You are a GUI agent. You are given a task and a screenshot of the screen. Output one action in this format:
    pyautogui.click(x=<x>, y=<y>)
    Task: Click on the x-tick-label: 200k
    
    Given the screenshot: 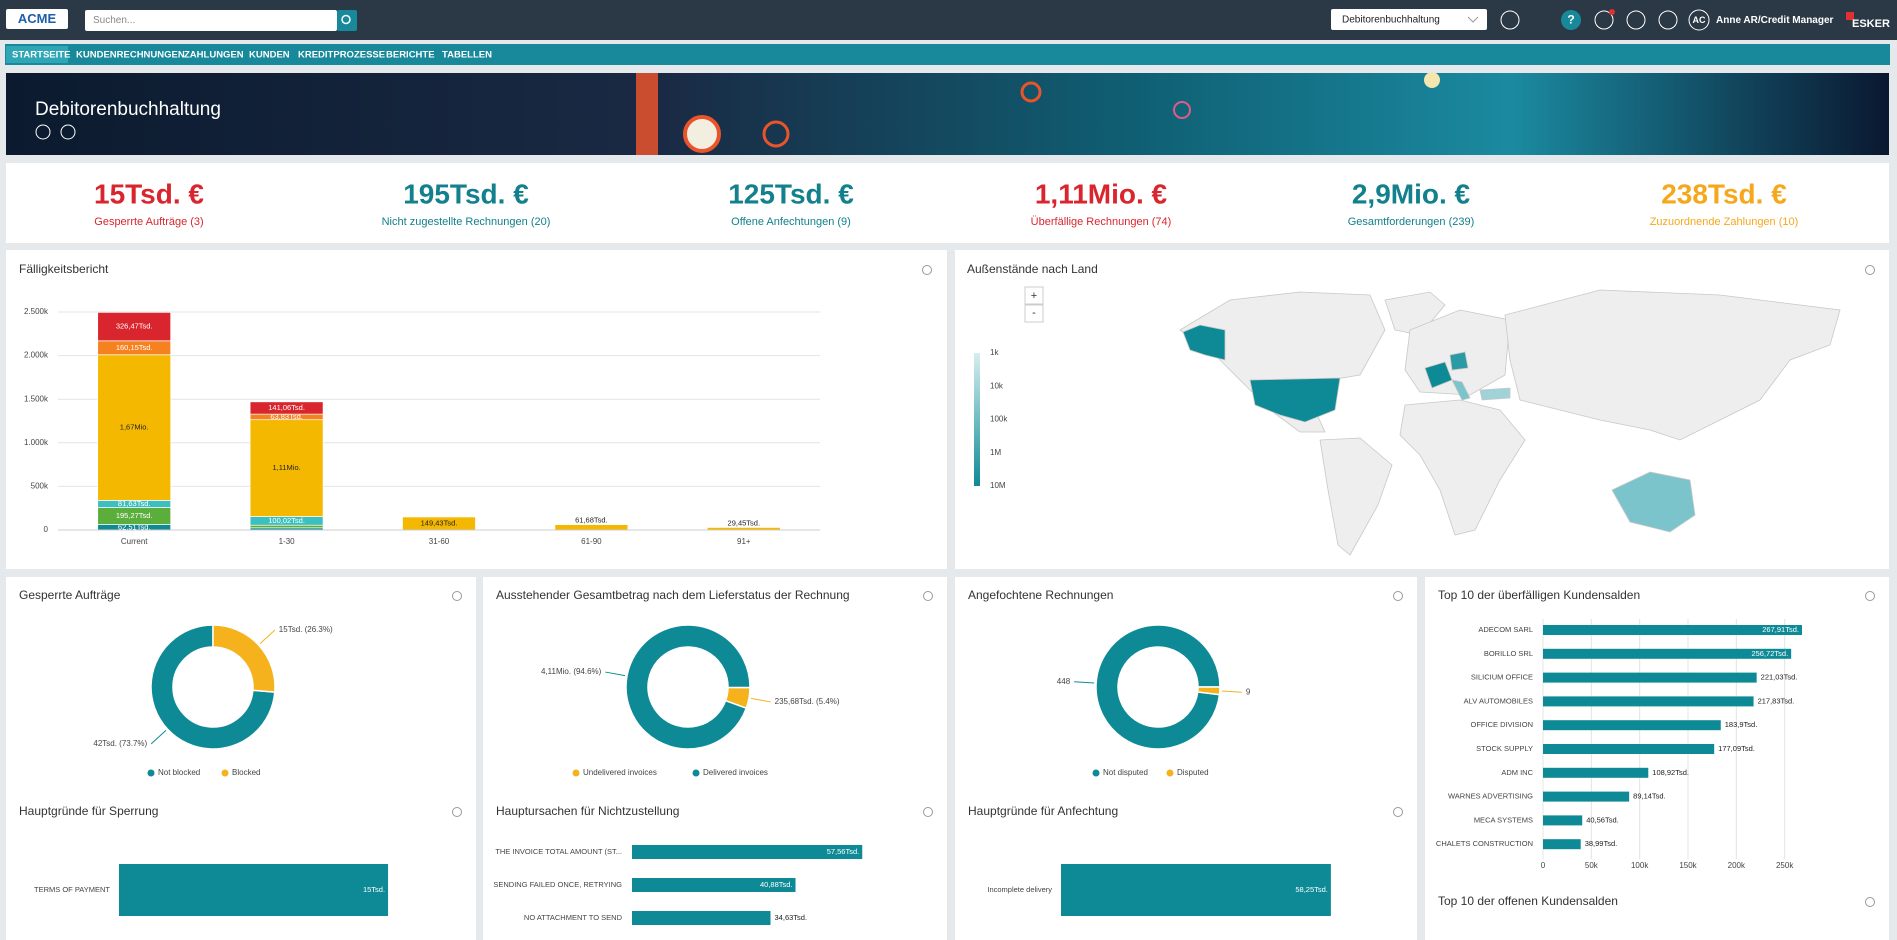 What is the action you would take?
    pyautogui.click(x=1737, y=865)
    